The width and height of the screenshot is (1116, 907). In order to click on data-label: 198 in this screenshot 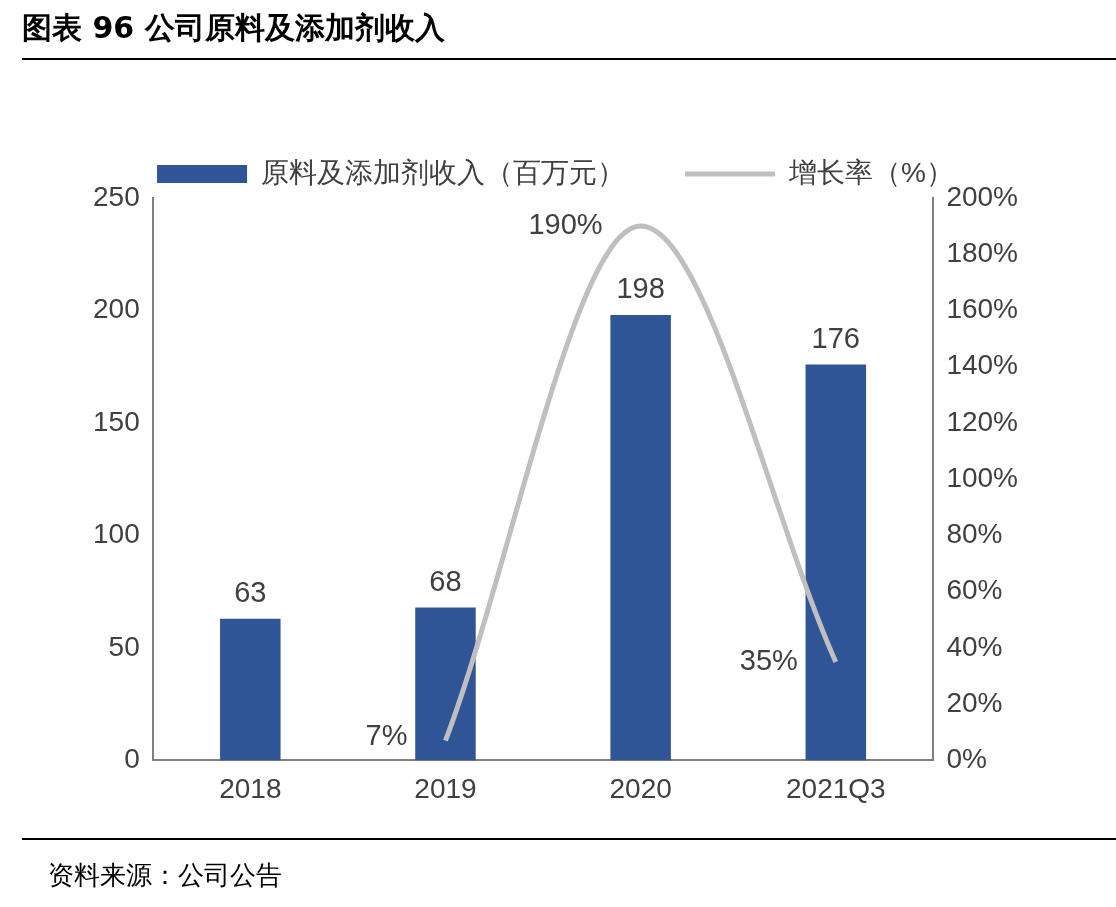, I will do `click(640, 288)`.